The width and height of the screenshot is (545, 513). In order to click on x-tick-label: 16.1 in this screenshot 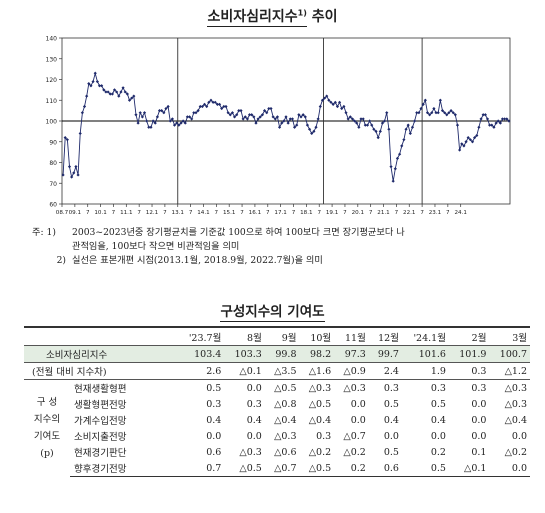, I will do `click(255, 213)`.